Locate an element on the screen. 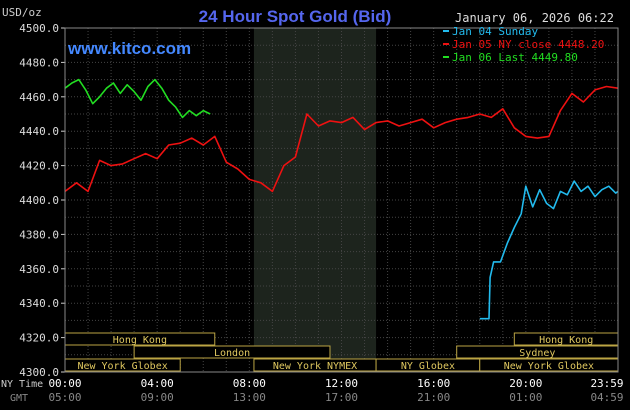 The width and height of the screenshot is (630, 410). legend-label: Jan 04 Sunday is located at coordinates (495, 31).